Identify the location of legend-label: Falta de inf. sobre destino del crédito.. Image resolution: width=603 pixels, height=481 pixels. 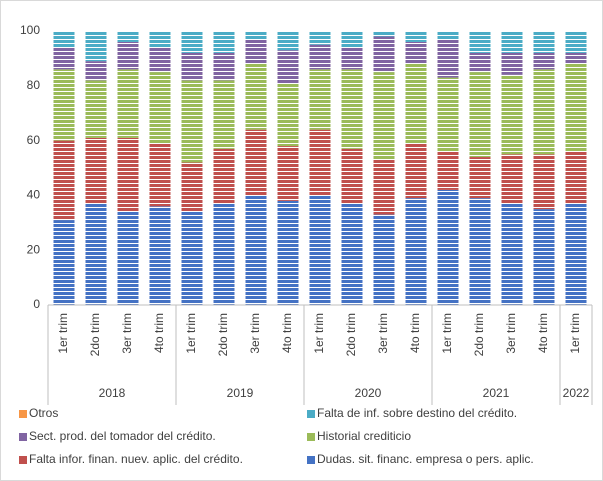
(417, 413).